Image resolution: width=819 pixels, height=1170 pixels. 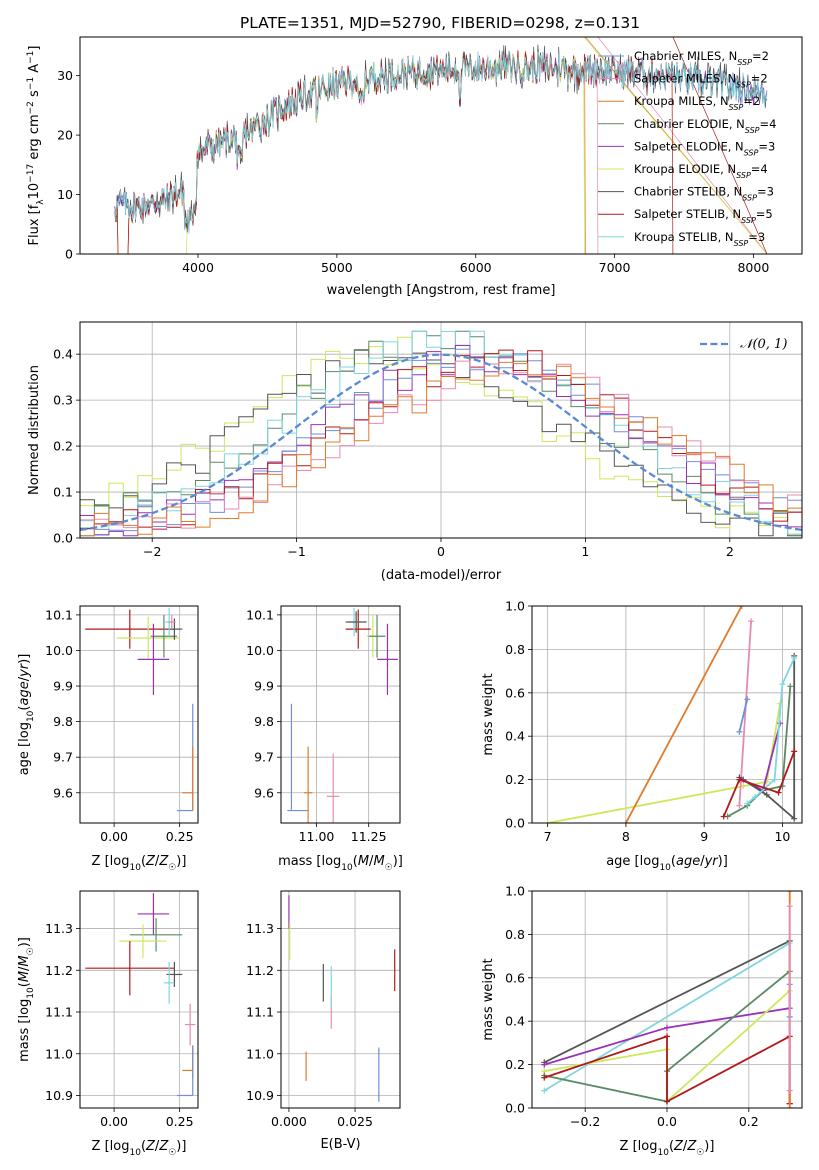 What do you see at coordinates (547, 821) in the screenshot?
I see `weight-marker-kroupa-elodie` at bounding box center [547, 821].